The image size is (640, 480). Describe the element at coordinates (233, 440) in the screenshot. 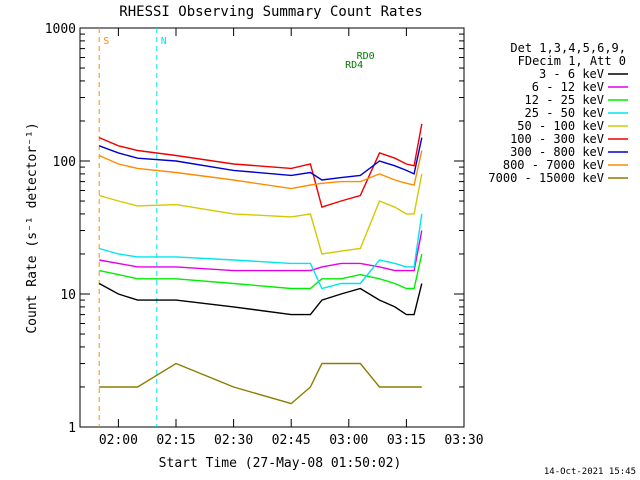

I see `x-tick-label: 02:30` at that location.